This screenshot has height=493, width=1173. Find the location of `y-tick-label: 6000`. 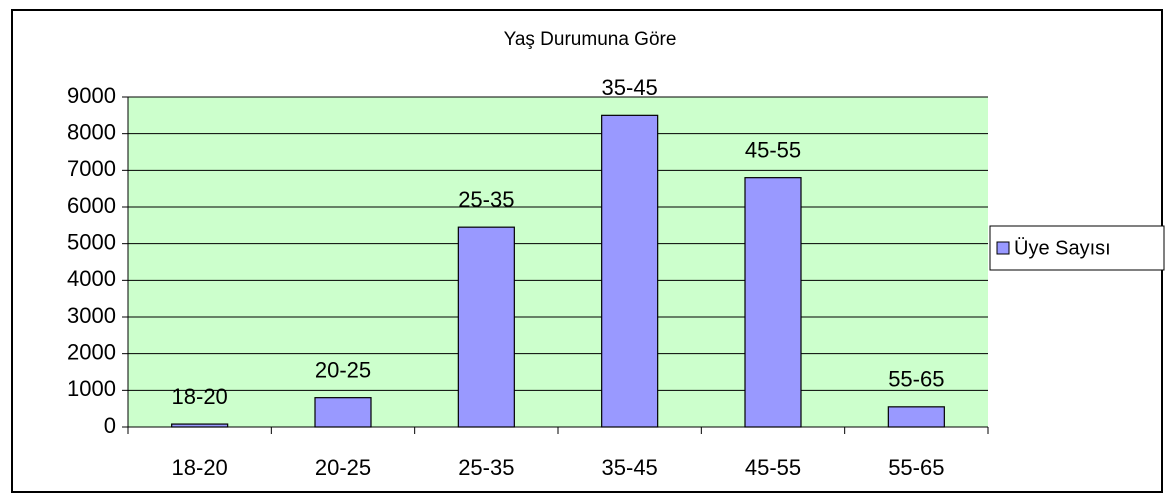

y-tick-label: 6000 is located at coordinates (91, 205).